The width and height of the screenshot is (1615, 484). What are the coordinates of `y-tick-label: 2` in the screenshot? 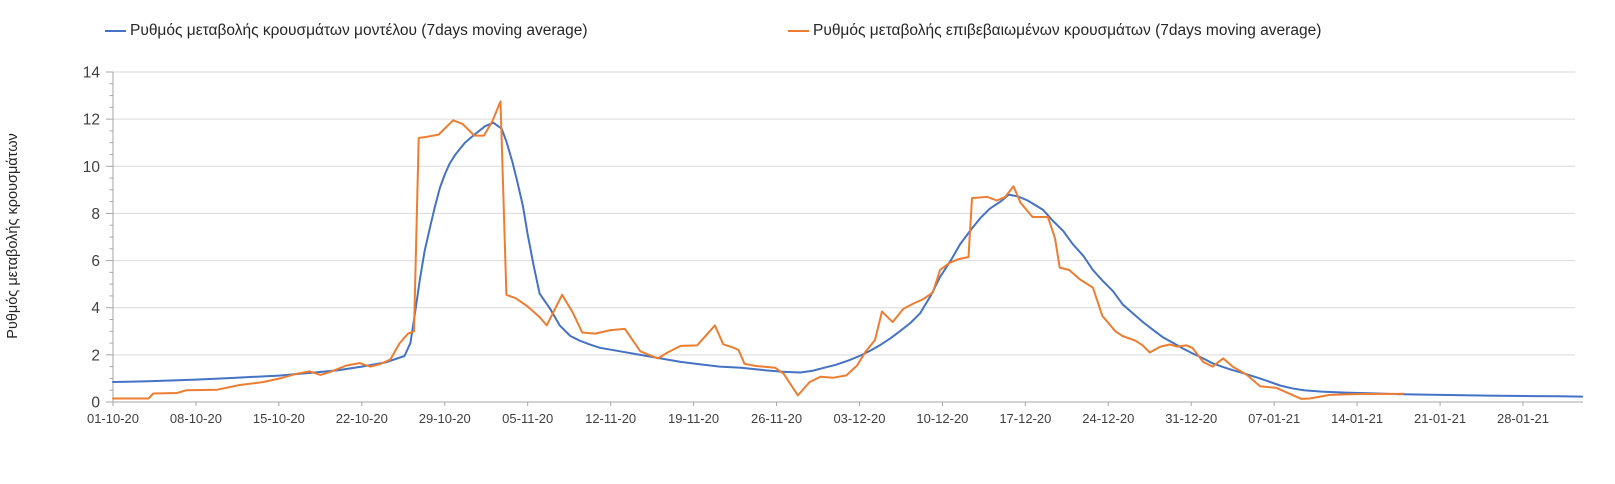 It's located at (95, 355).